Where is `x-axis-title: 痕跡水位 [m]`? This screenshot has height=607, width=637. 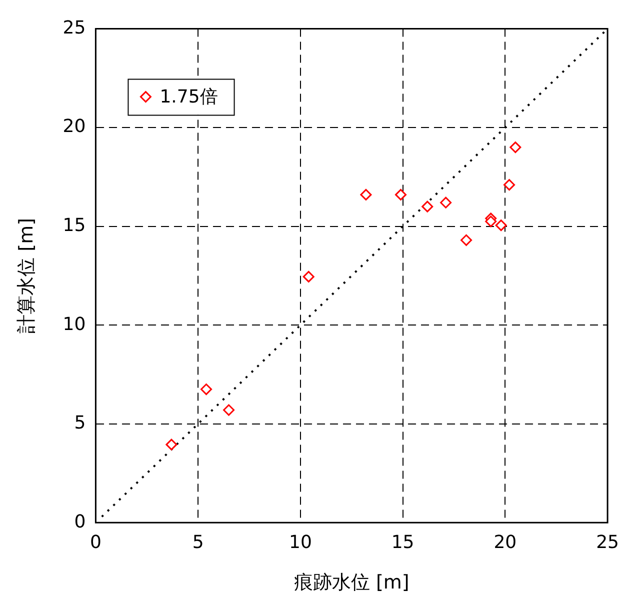 x-axis-title: 痕跡水位 [m] is located at coordinates (352, 583).